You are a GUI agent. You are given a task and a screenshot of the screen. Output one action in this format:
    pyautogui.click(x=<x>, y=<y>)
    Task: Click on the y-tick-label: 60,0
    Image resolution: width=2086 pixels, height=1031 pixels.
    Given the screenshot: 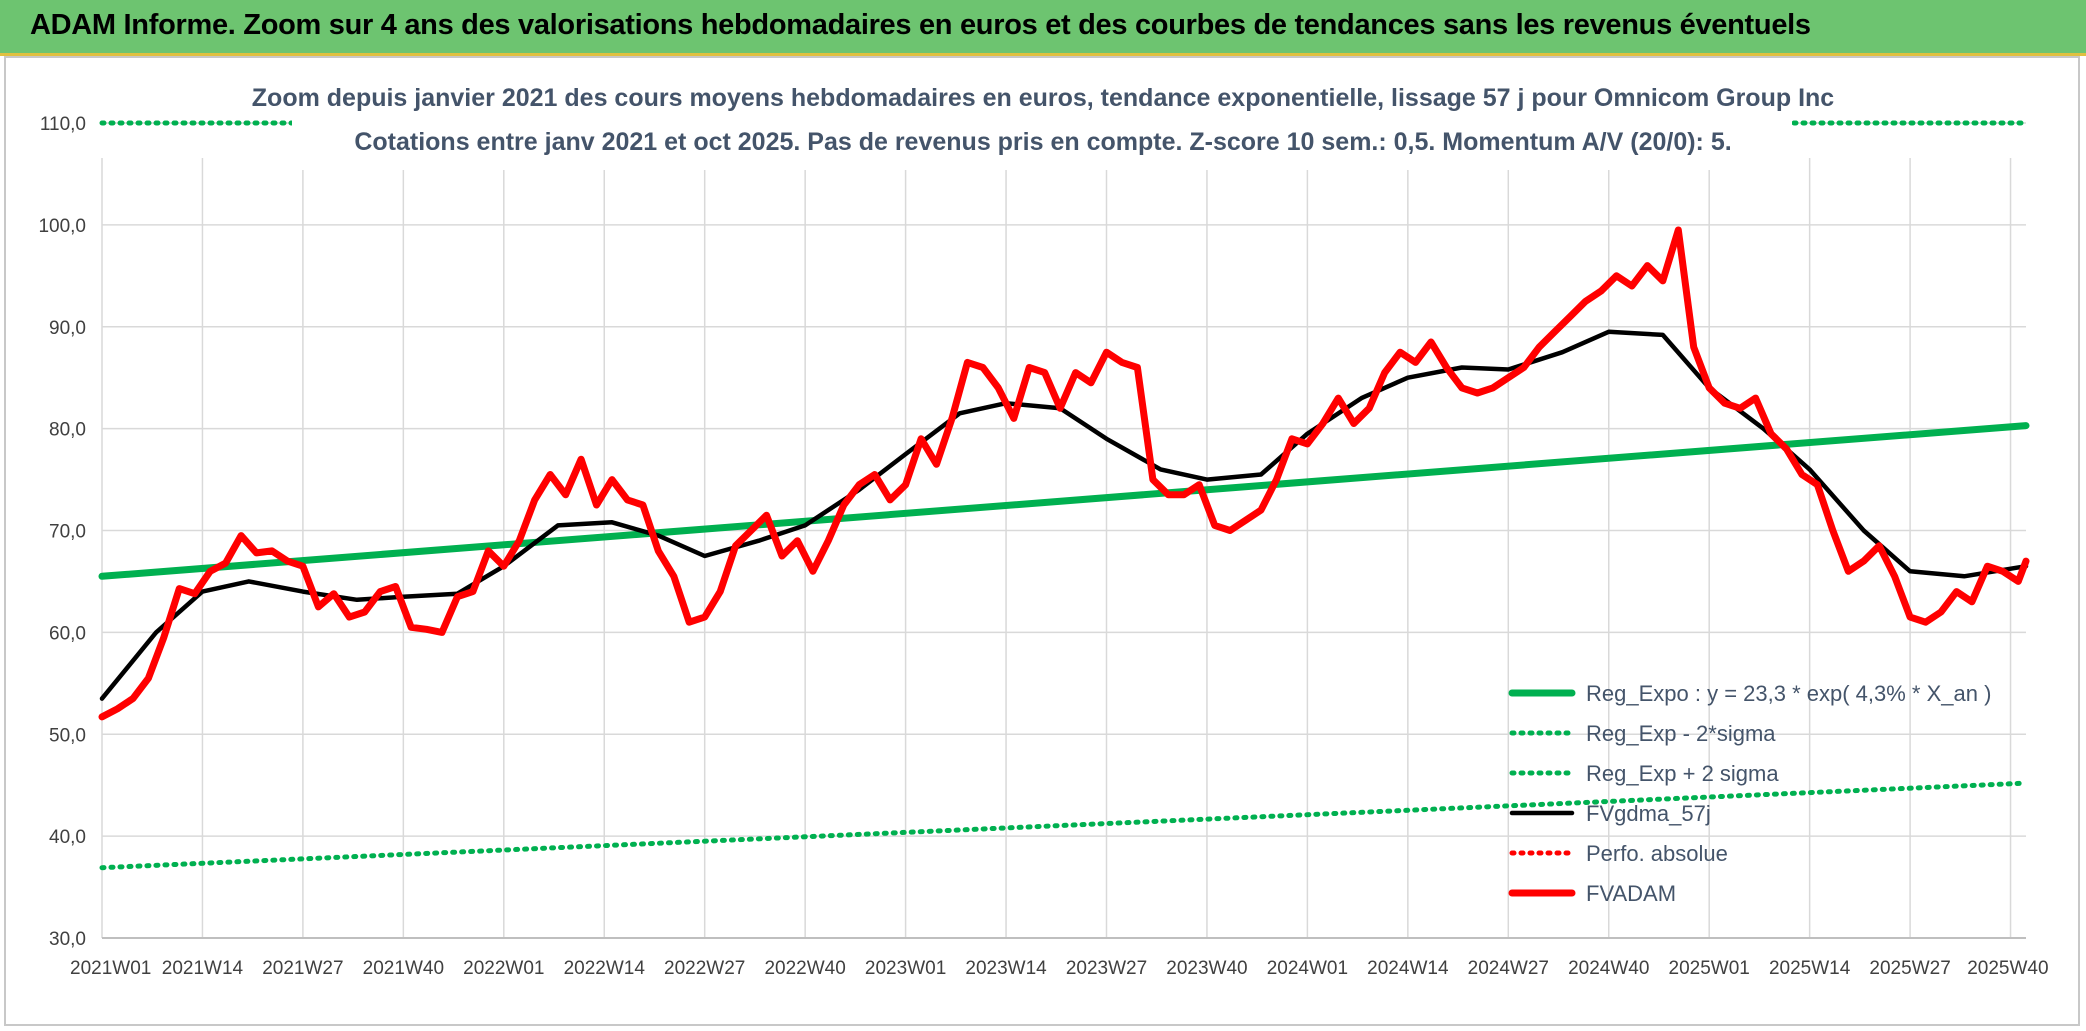 What is the action you would take?
    pyautogui.click(x=67, y=633)
    